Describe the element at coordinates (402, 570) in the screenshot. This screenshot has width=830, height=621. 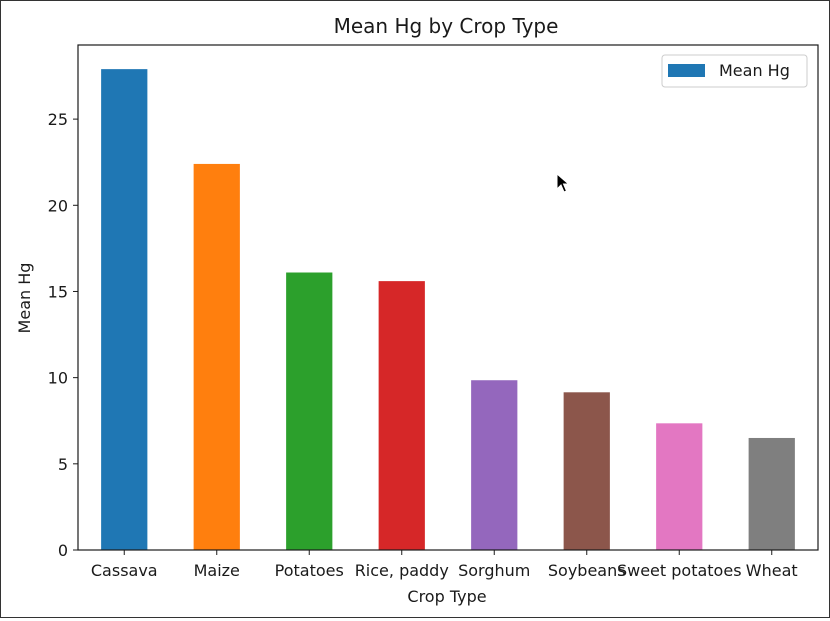
I see `x-tick-label: Rice, paddy` at that location.